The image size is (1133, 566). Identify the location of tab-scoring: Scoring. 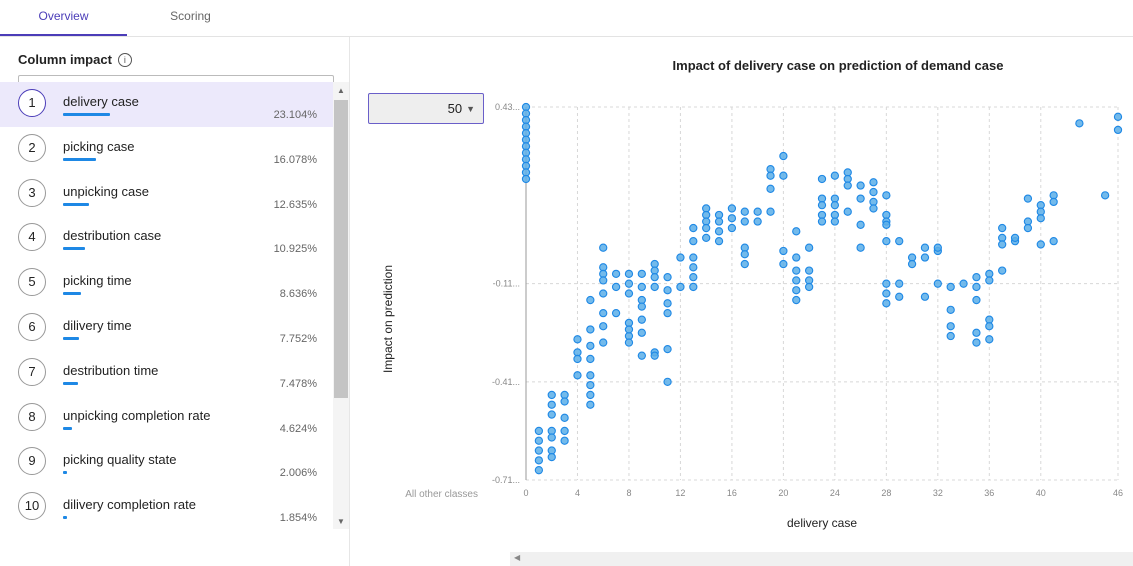
(190, 16).